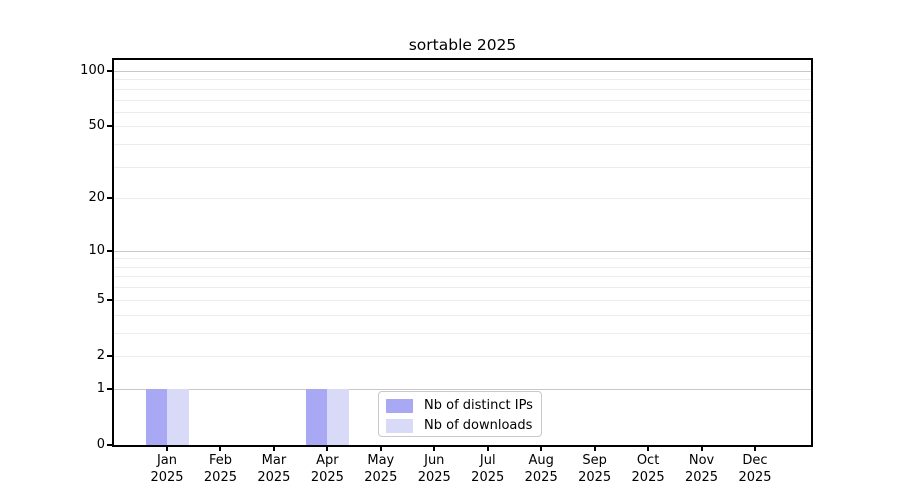  I want to click on y-tick-label: 2, so click(100, 355).